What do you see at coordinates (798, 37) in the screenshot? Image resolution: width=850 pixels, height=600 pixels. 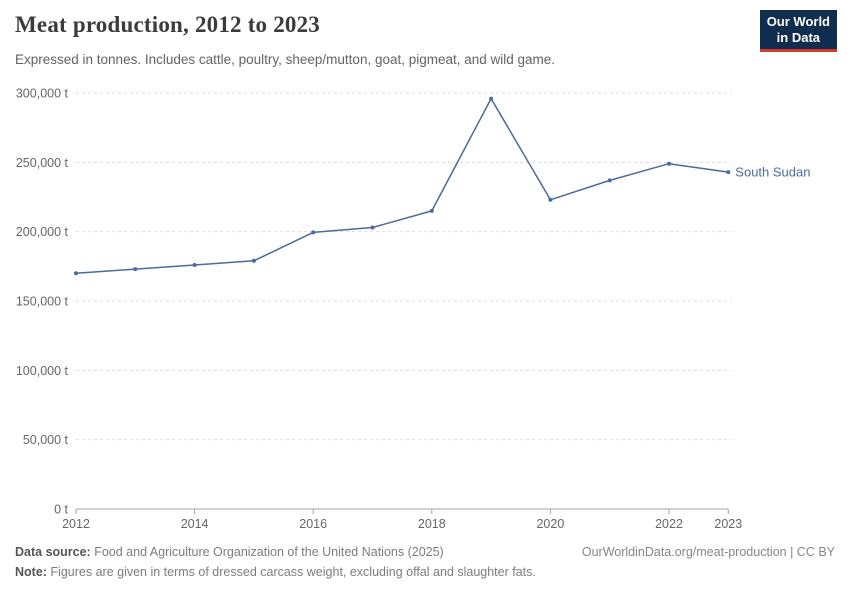 I see `owid-logo-line2: in Data` at bounding box center [798, 37].